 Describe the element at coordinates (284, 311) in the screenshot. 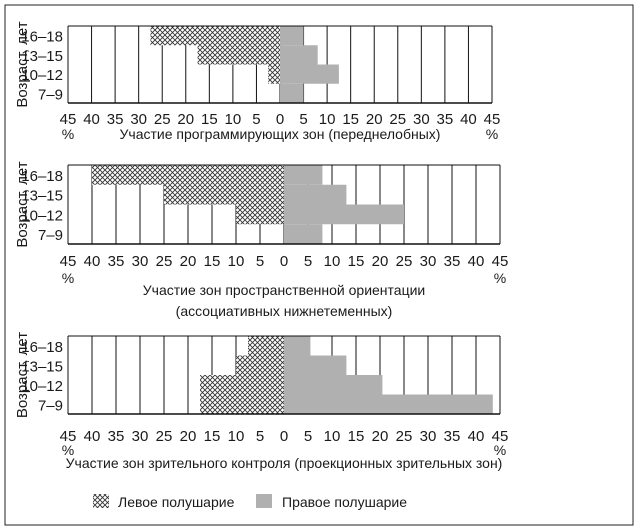

I see `chart-subtitle: (ассоциативных нижнетеменных)` at that location.